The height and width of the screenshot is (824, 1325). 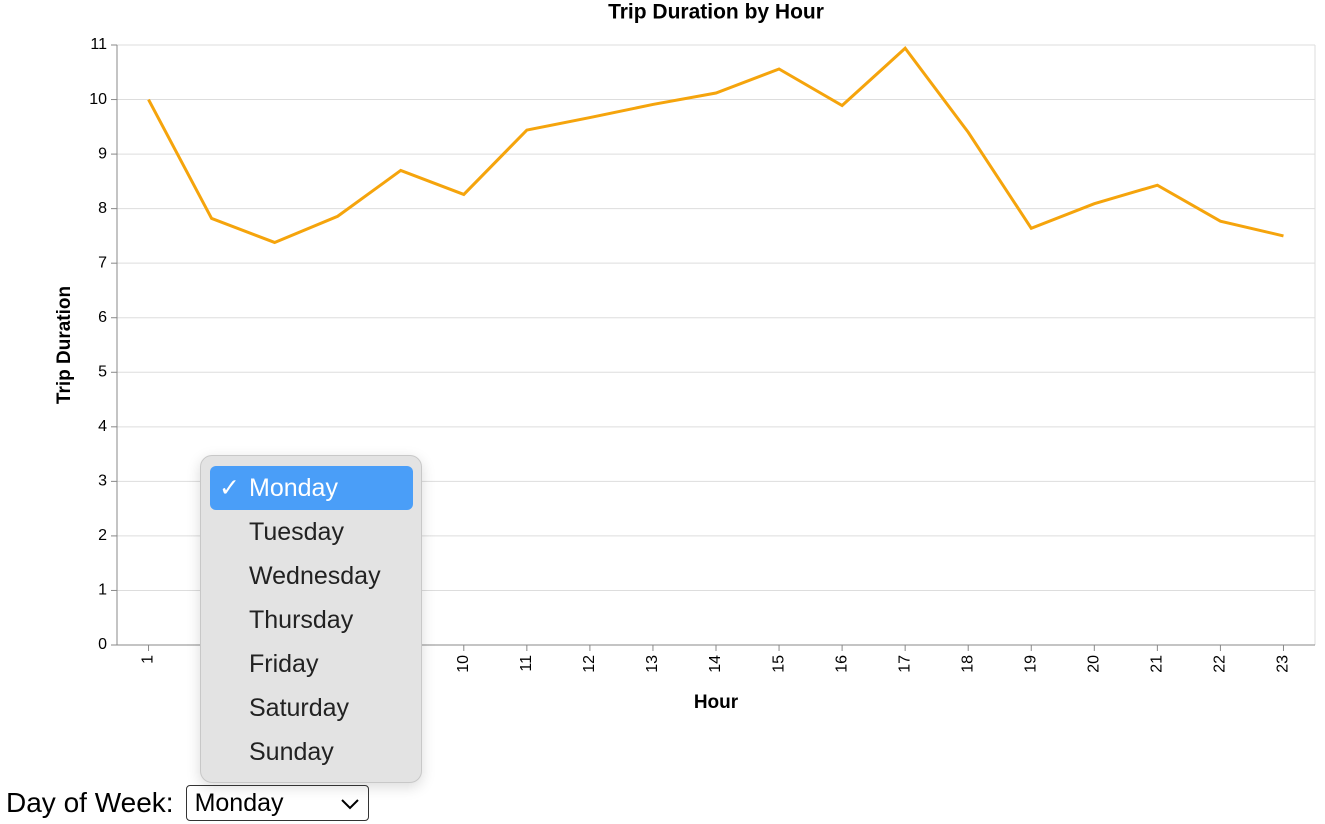 What do you see at coordinates (102, 208) in the screenshot?
I see `y-tick-label: 8` at bounding box center [102, 208].